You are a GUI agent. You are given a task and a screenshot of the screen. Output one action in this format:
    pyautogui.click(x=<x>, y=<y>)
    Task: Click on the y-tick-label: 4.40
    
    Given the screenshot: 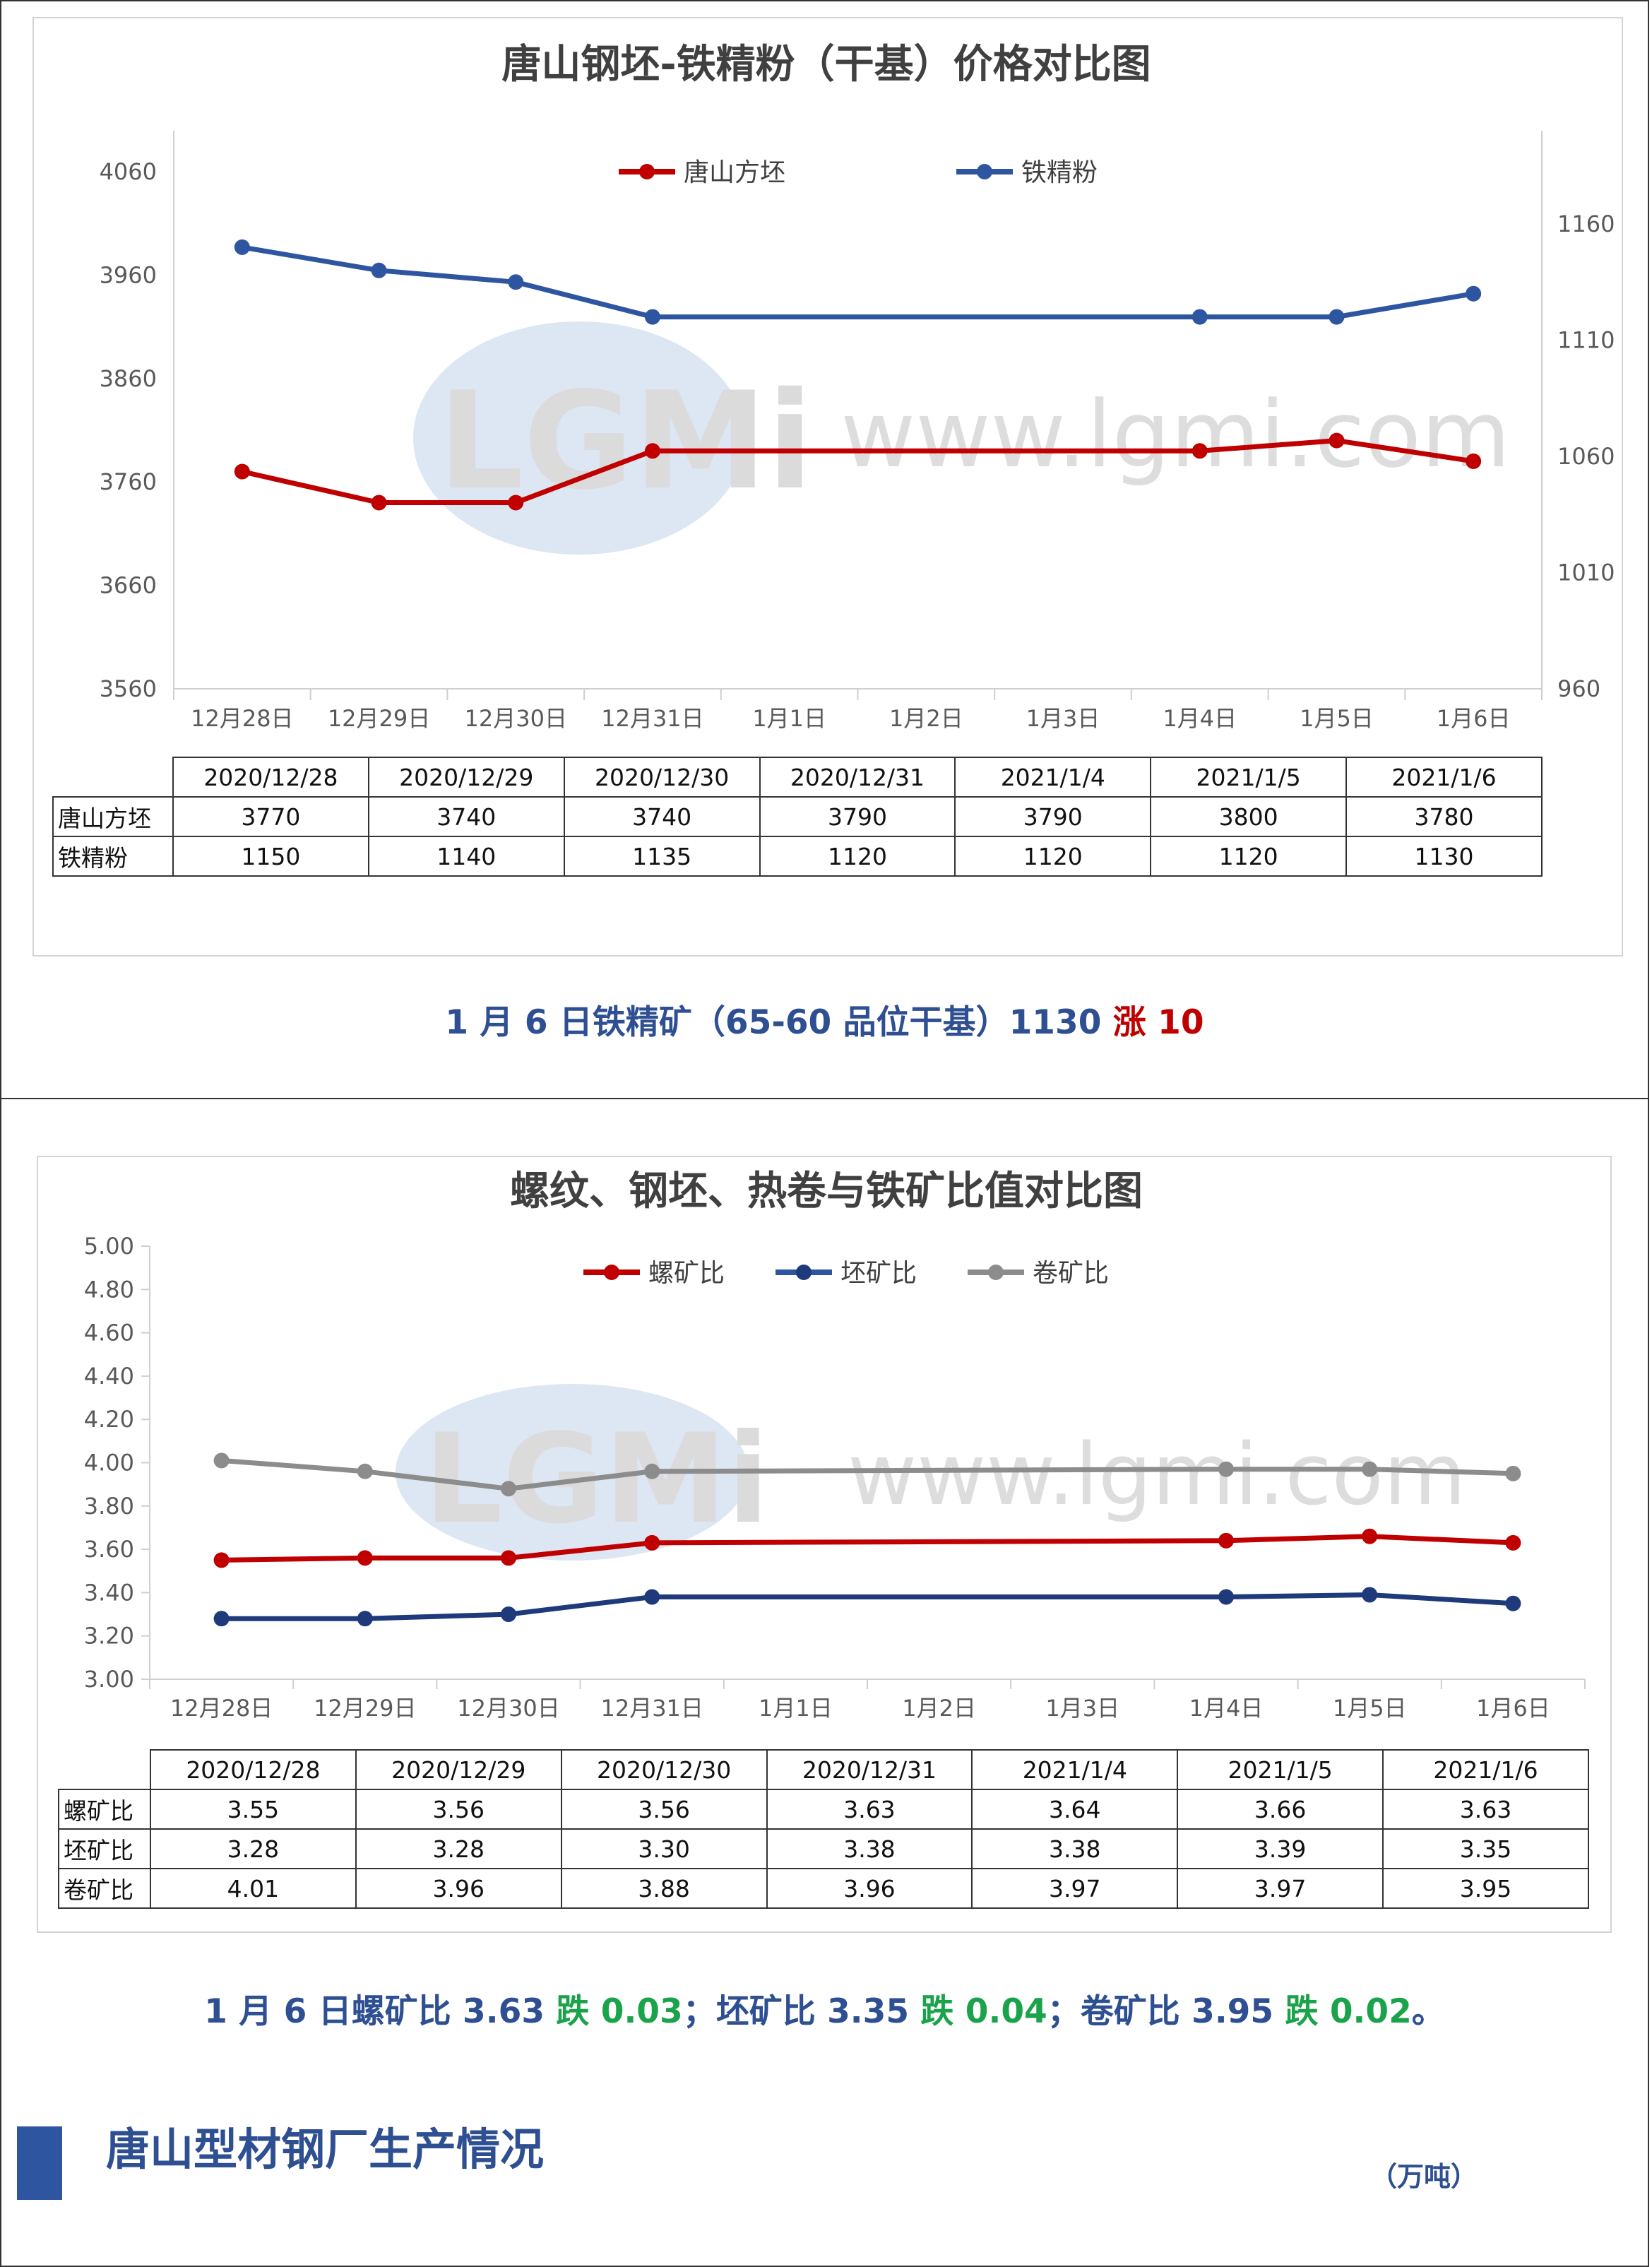 What is the action you would take?
    pyautogui.click(x=109, y=1377)
    